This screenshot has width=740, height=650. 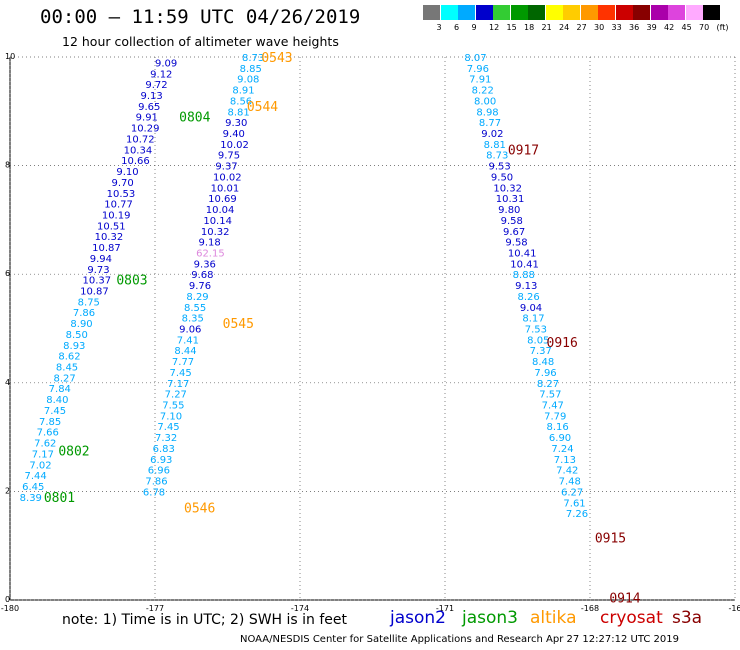 I want to click on wave-height-label: 9.75, so click(x=229, y=156).